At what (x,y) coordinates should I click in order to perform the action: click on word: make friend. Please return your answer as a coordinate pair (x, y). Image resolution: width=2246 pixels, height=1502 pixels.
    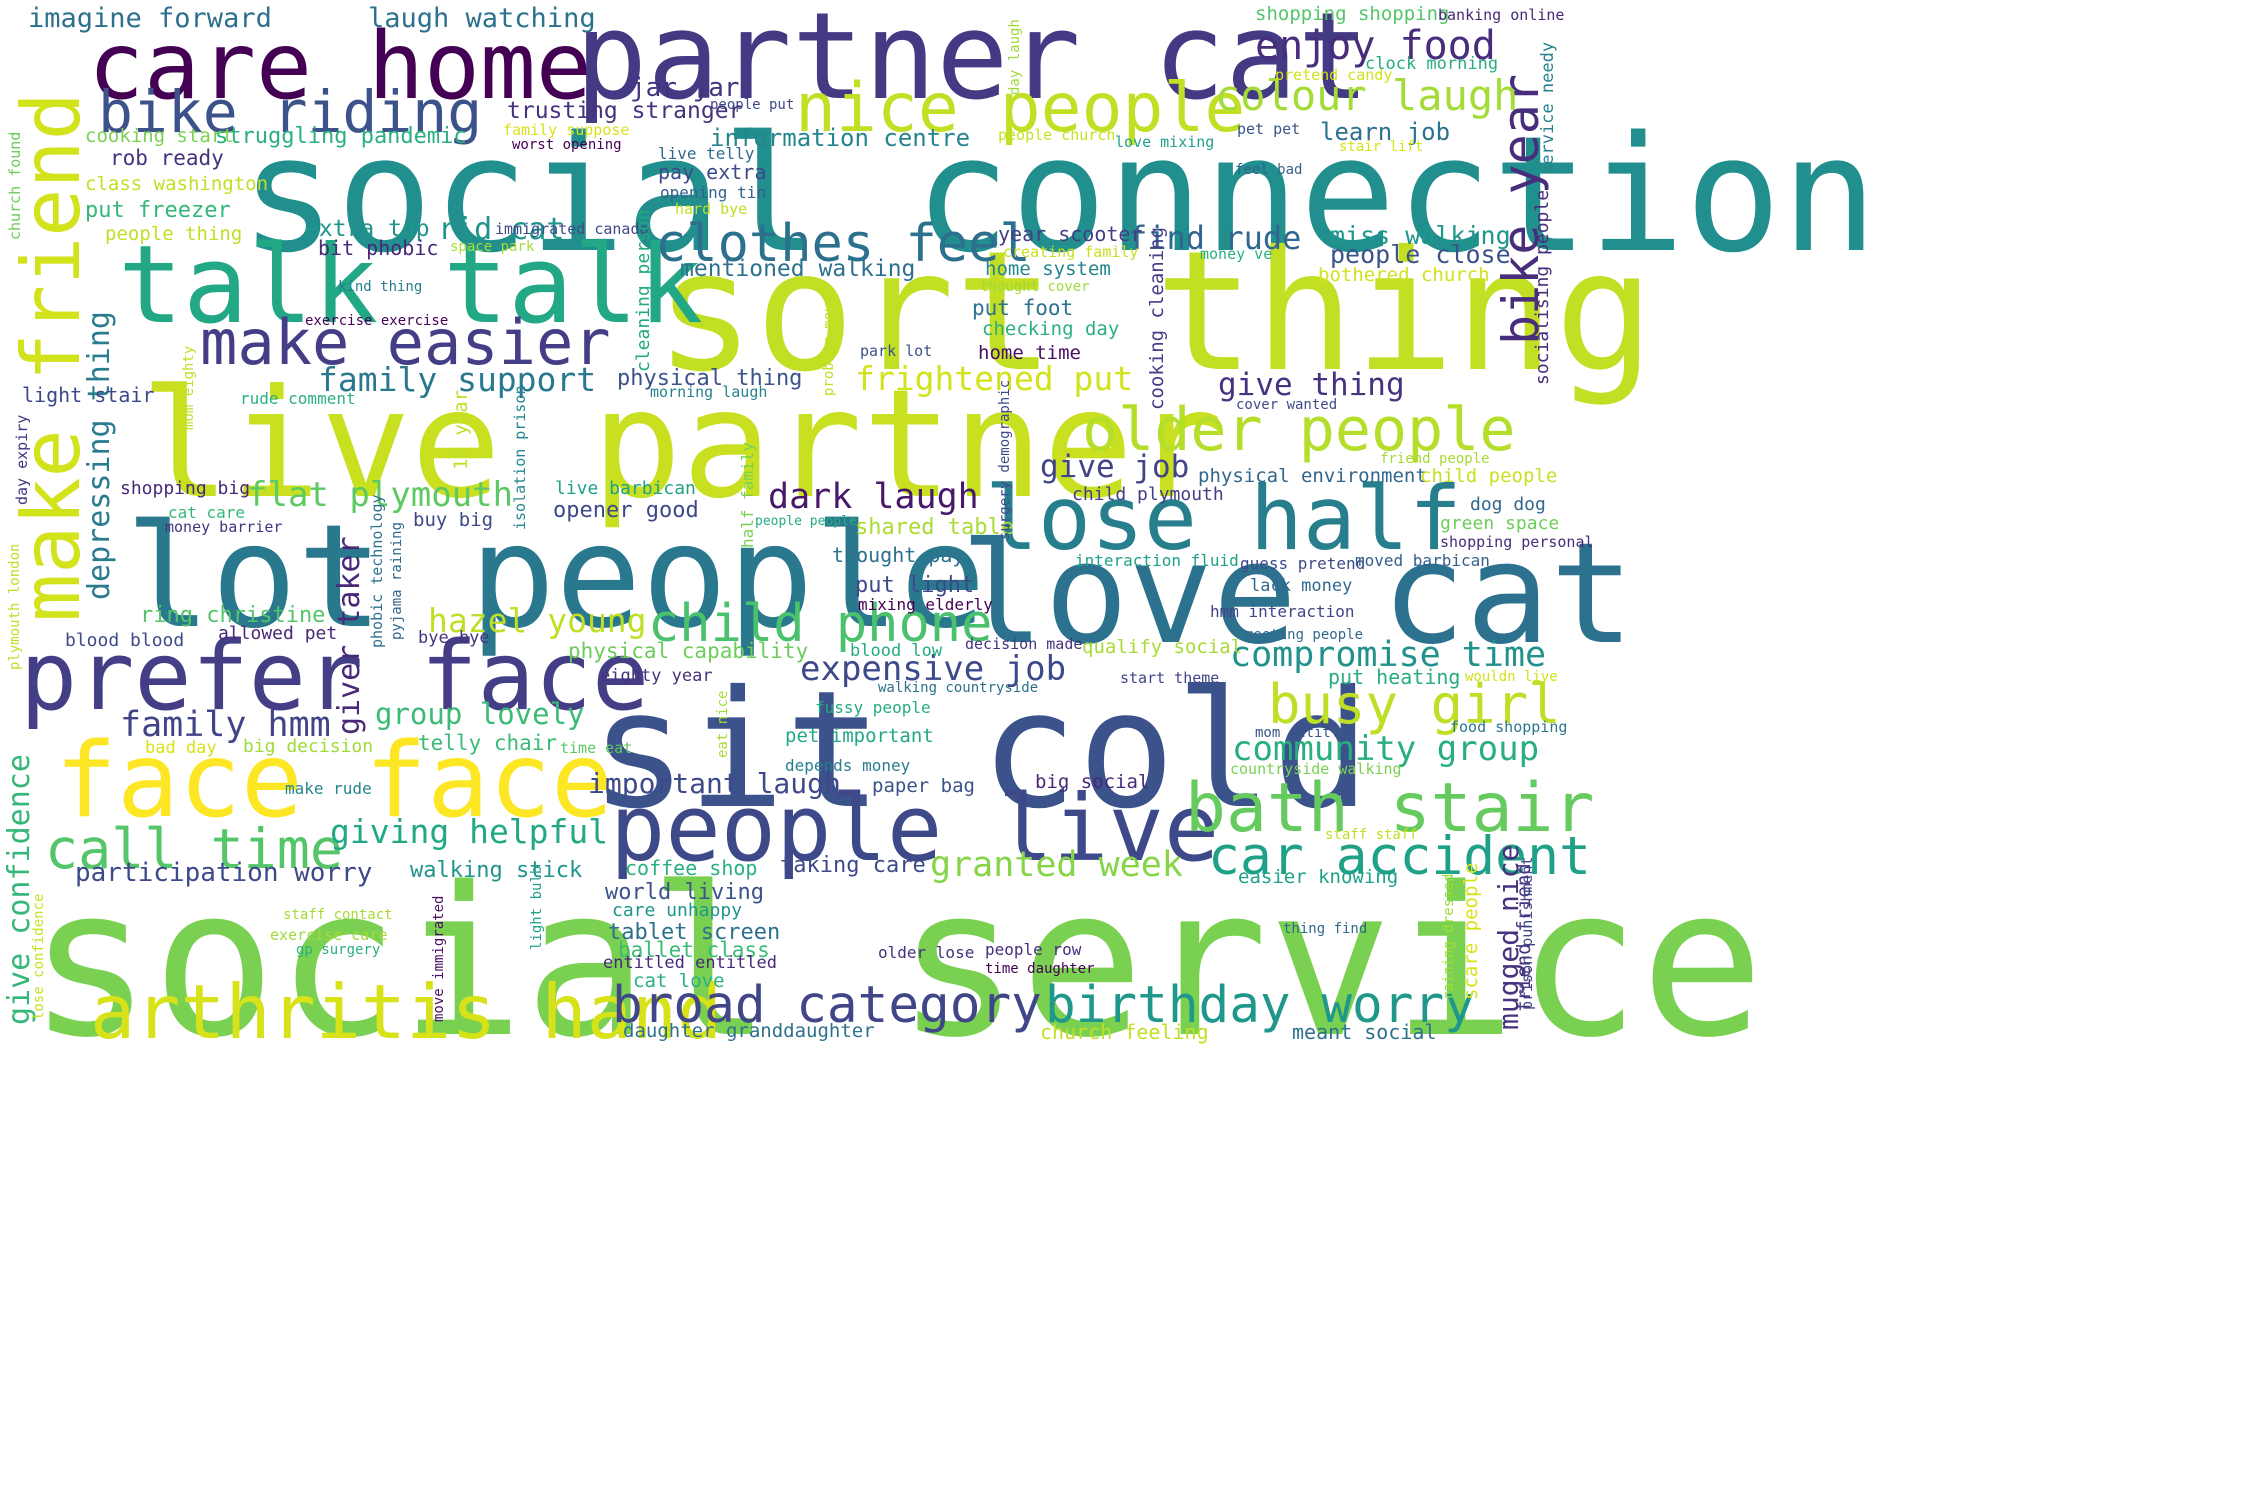
    Looking at the image, I should click on (51, 357).